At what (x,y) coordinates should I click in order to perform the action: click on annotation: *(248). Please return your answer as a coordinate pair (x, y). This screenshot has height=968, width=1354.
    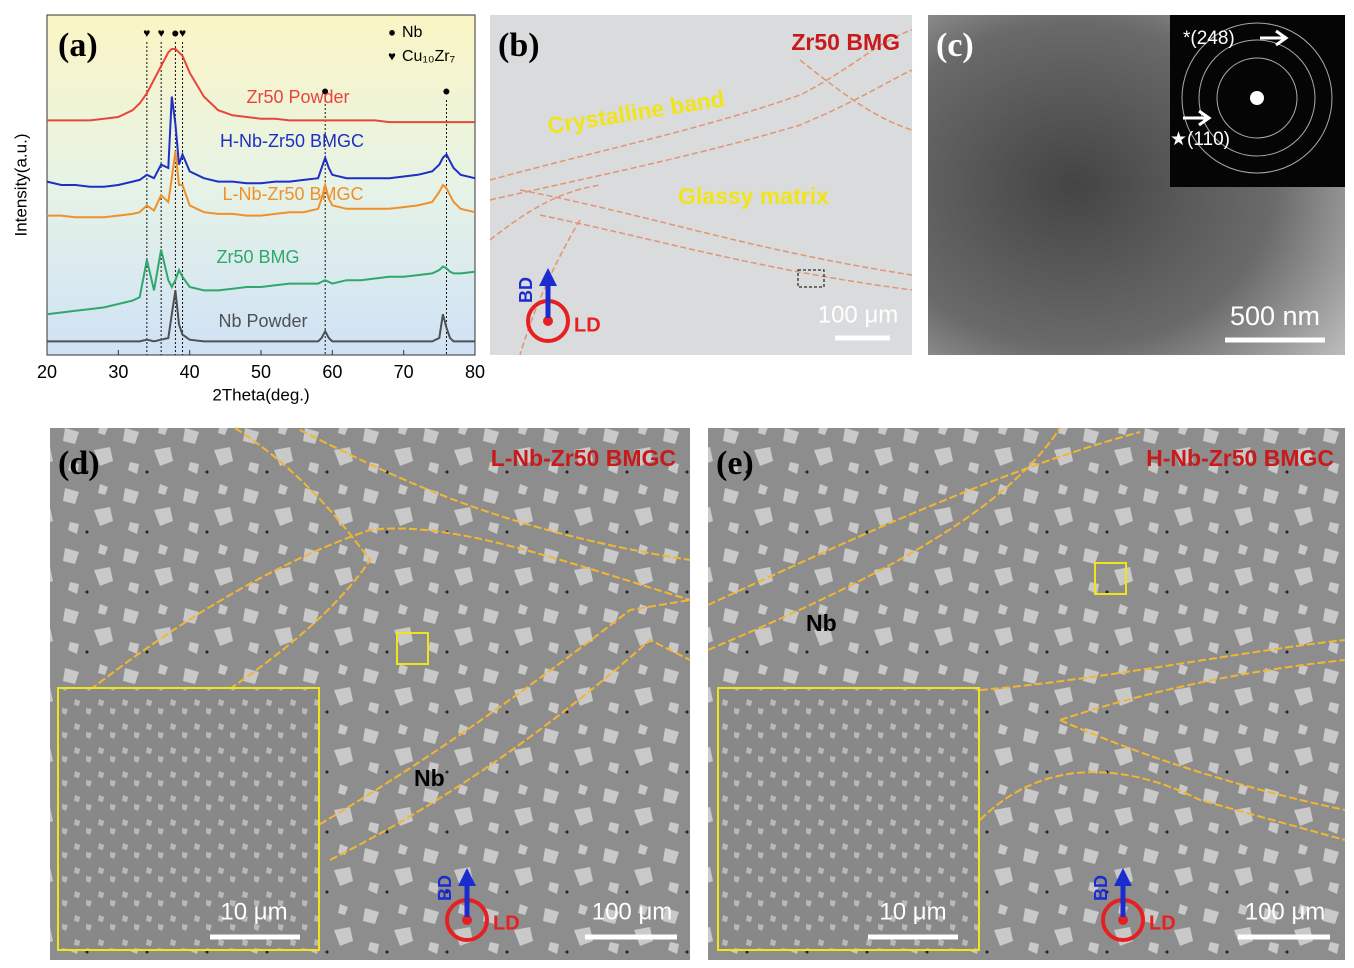
    Looking at the image, I should click on (1209, 38).